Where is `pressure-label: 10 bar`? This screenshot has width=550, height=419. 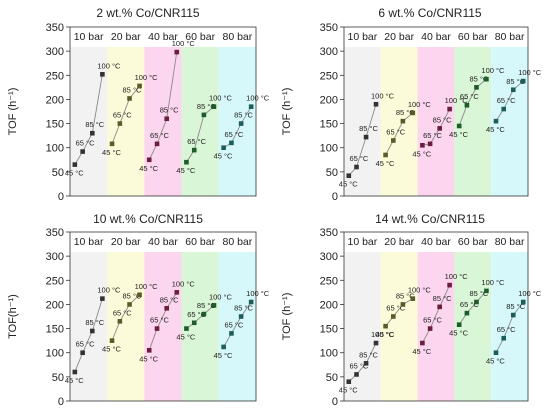
pressure-label: 10 bar is located at coordinates (363, 37).